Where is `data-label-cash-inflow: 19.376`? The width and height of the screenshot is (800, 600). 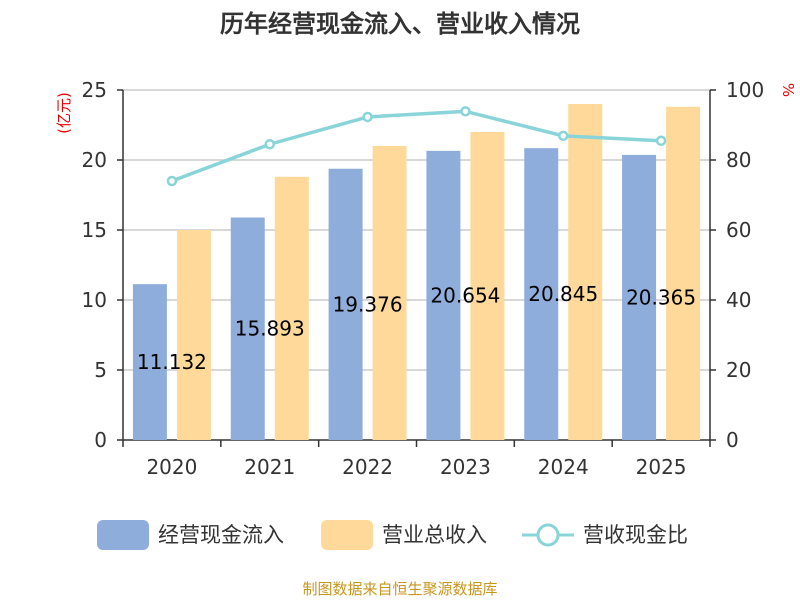 data-label-cash-inflow: 19.376 is located at coordinates (368, 304).